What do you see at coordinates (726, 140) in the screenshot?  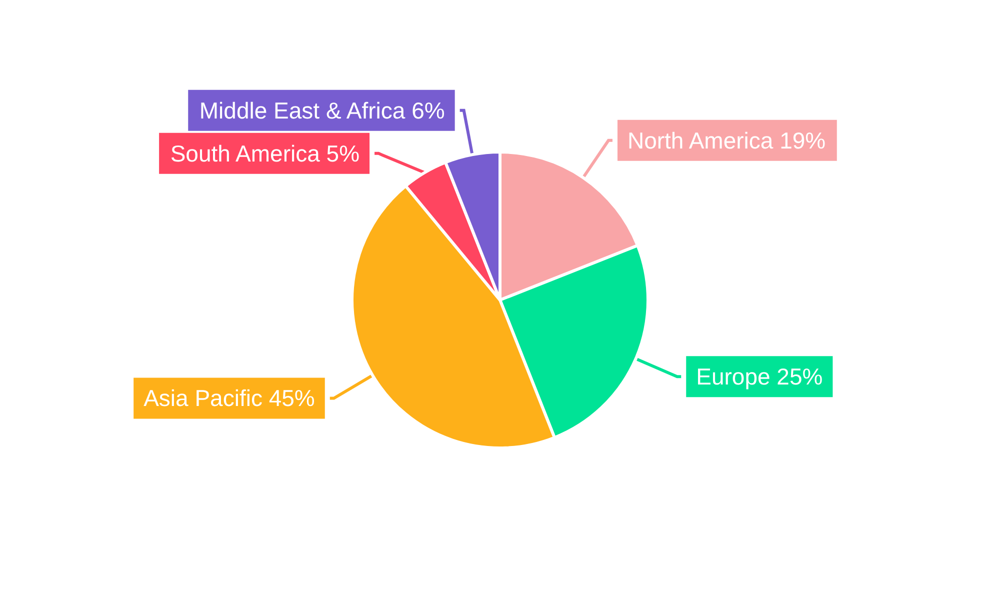 I see `slice-label: North America 19%` at bounding box center [726, 140].